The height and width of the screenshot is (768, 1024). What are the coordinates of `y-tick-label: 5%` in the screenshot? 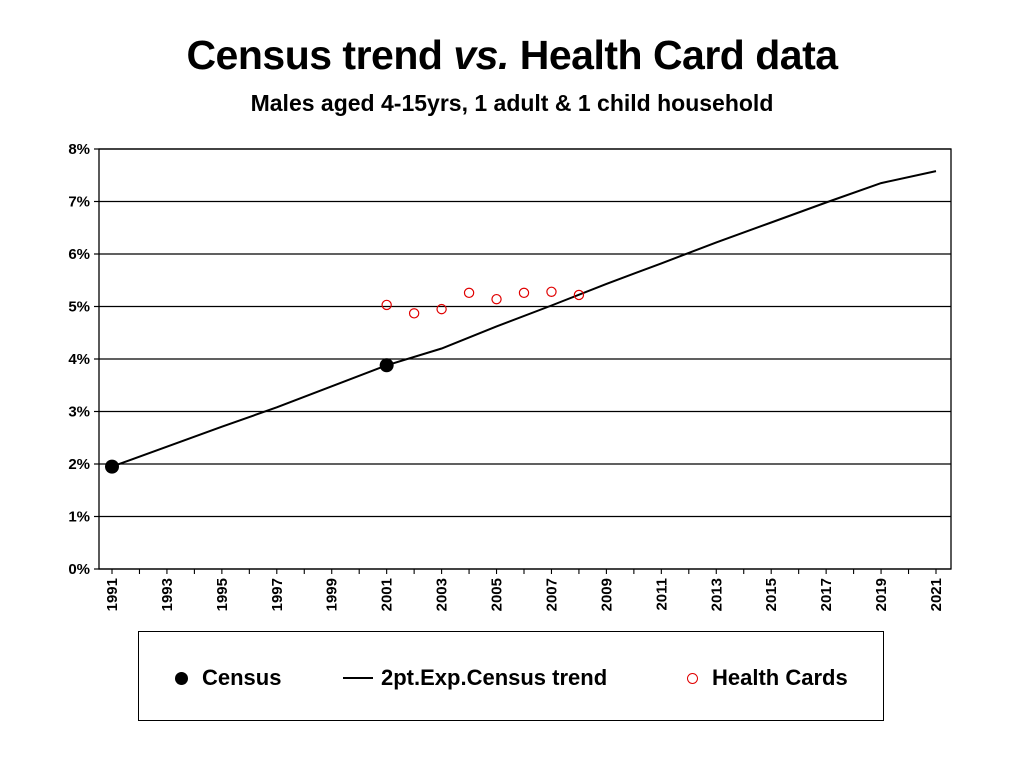 It's located at (79, 307).